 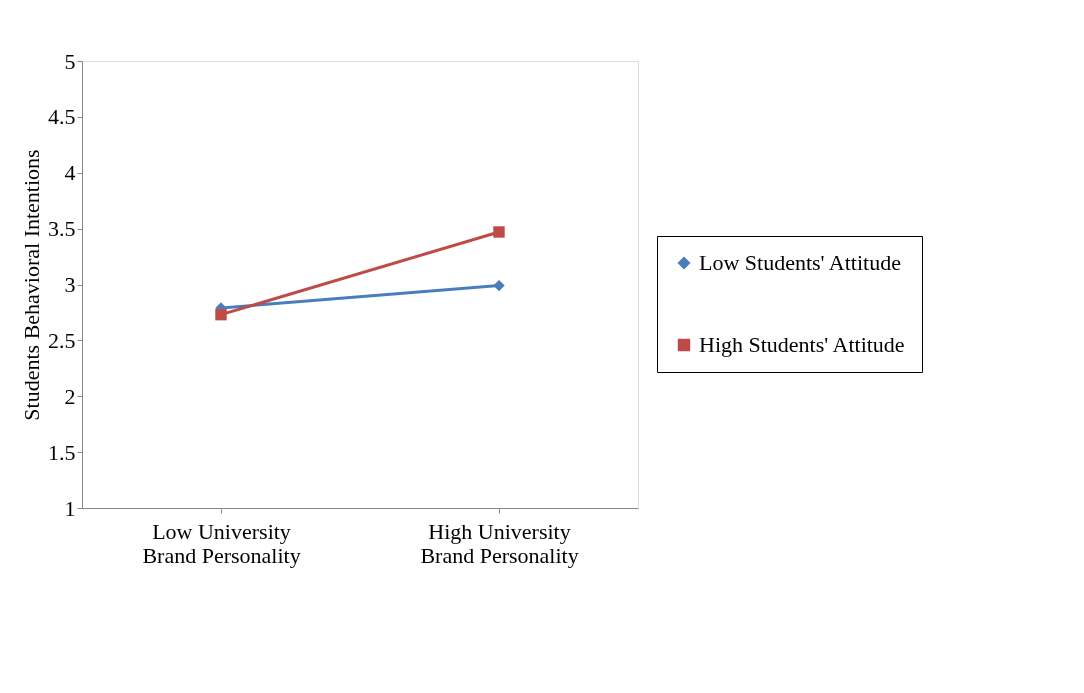 What do you see at coordinates (70, 396) in the screenshot?
I see `y-tick-label: 2` at bounding box center [70, 396].